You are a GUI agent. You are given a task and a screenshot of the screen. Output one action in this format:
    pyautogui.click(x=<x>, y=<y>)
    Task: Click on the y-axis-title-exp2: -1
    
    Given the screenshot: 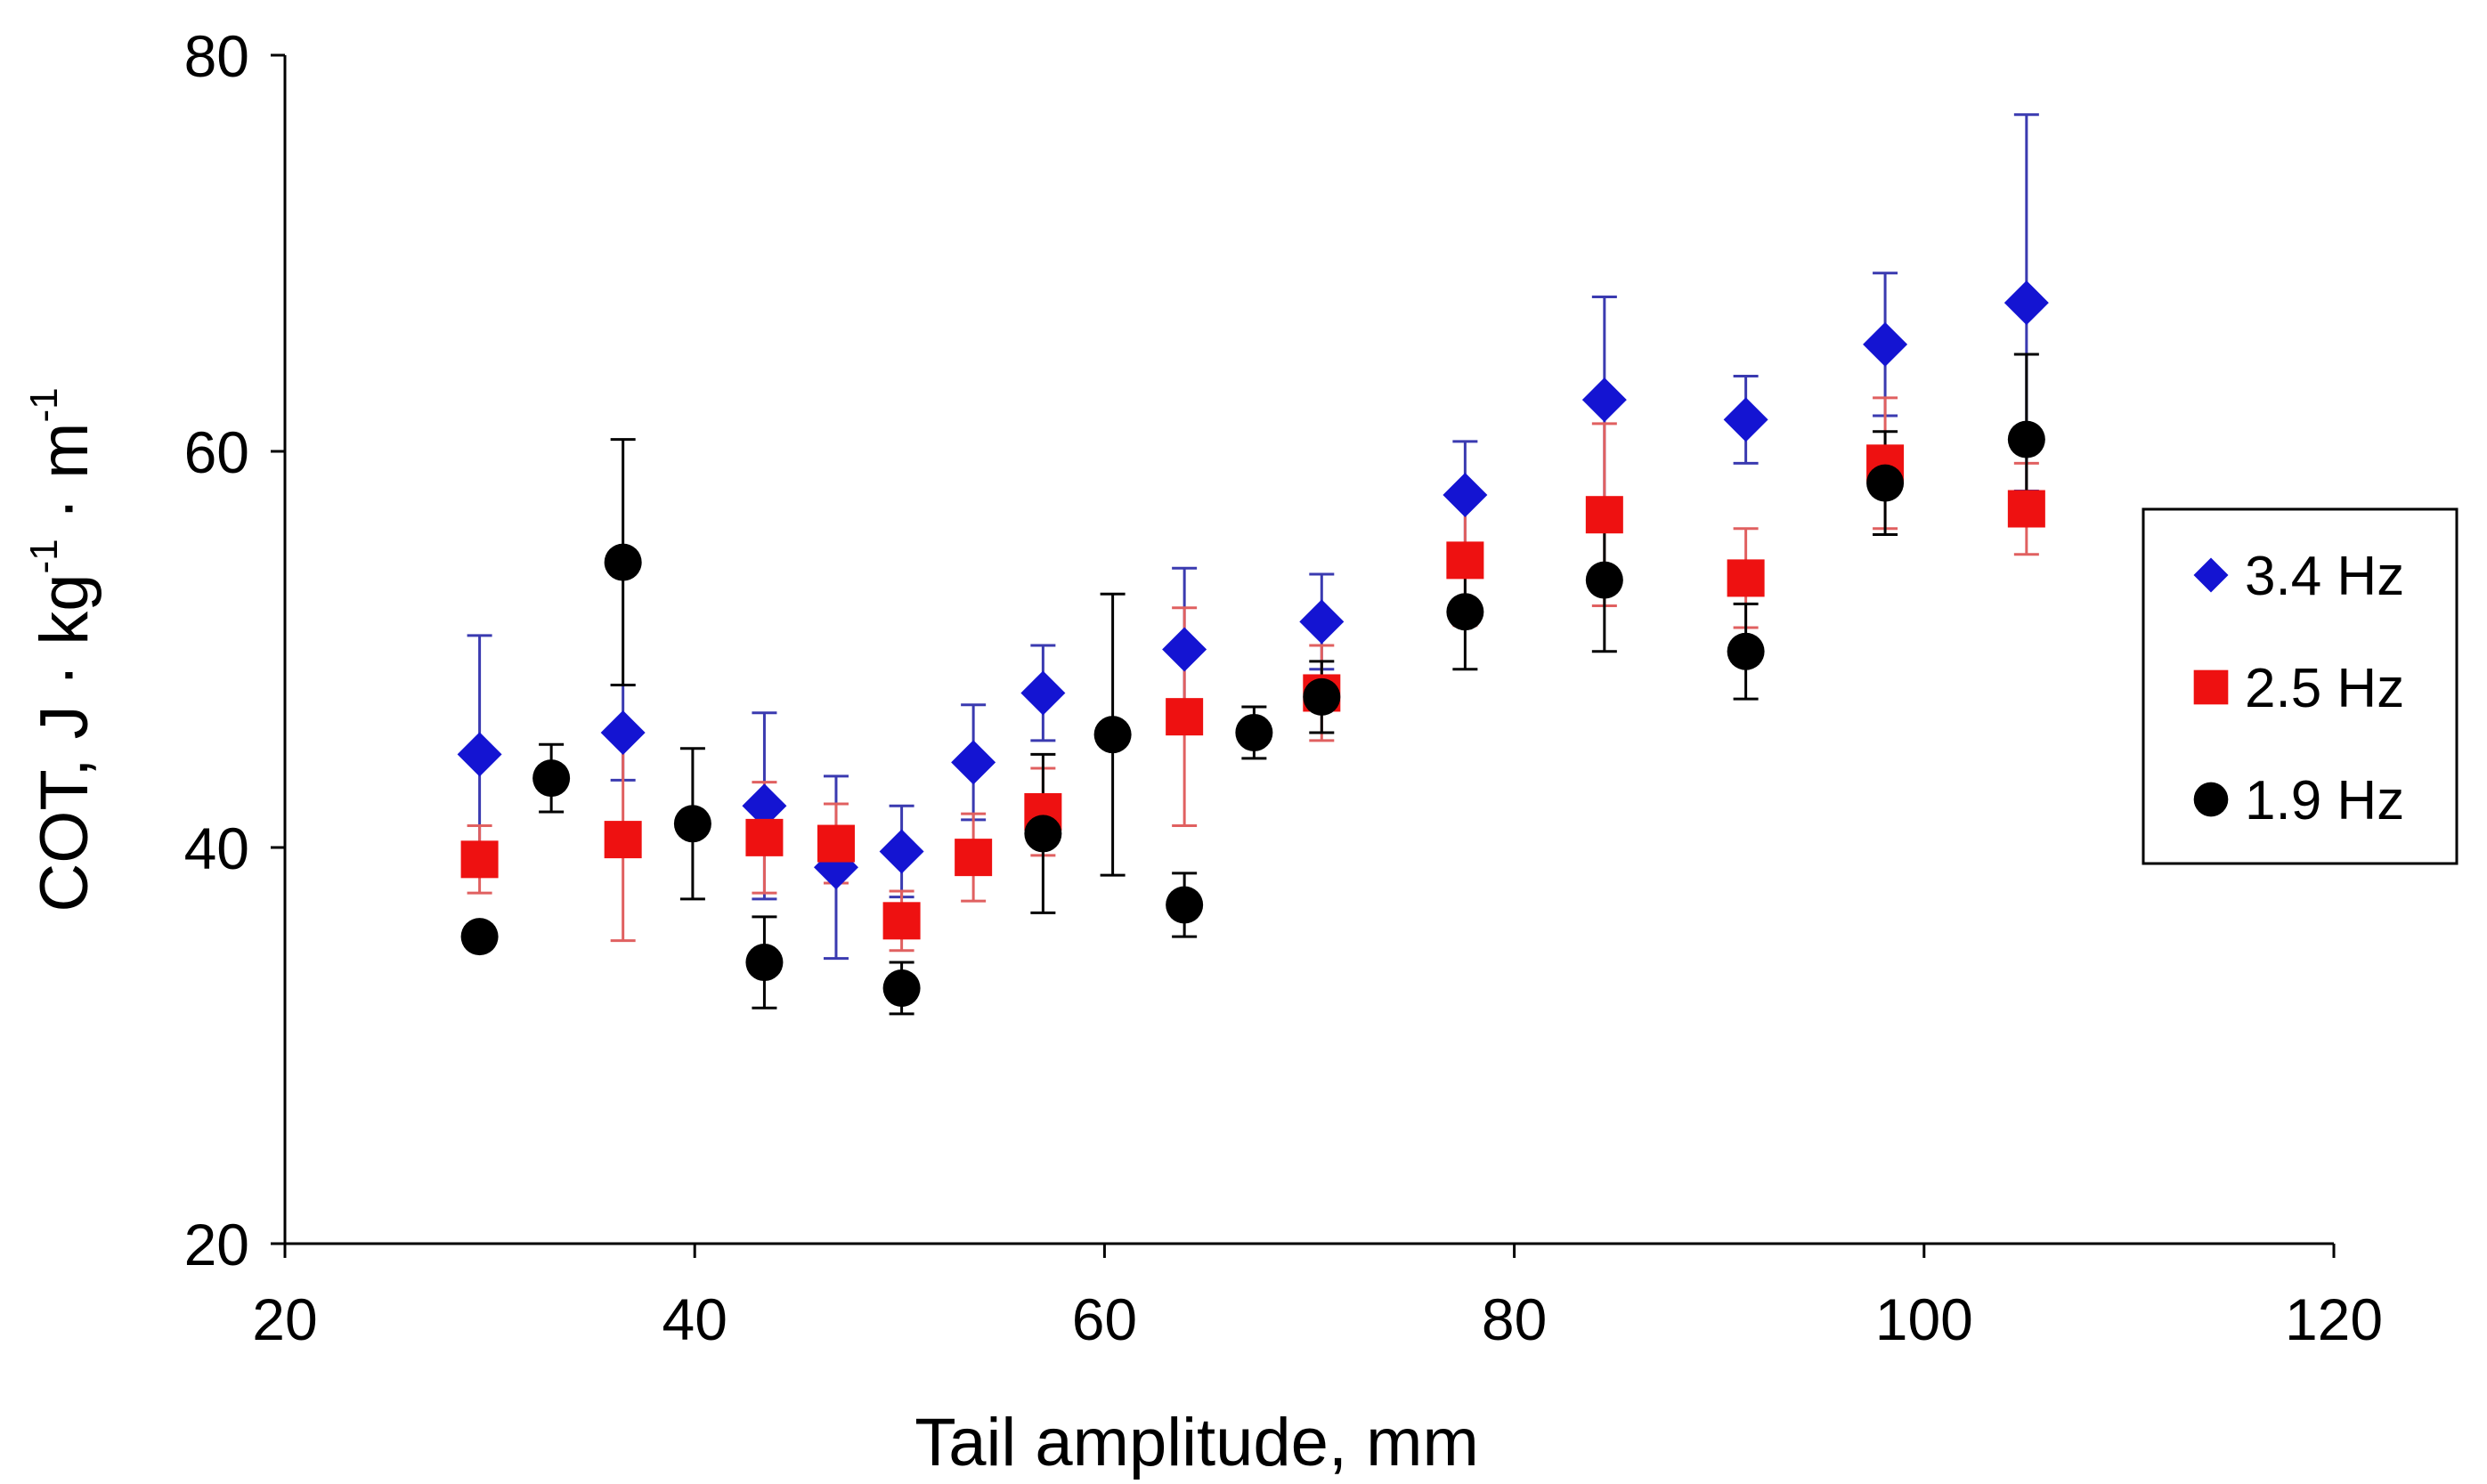 What is the action you would take?
    pyautogui.click(x=44, y=404)
    